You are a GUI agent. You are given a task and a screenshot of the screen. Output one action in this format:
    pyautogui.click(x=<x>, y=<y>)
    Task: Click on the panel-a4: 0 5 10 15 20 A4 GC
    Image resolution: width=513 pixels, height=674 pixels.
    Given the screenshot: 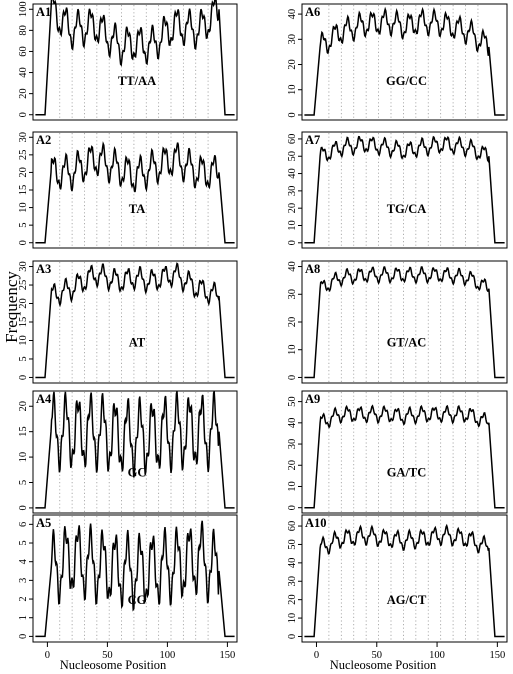 What is the action you would take?
    pyautogui.click(x=128, y=452)
    